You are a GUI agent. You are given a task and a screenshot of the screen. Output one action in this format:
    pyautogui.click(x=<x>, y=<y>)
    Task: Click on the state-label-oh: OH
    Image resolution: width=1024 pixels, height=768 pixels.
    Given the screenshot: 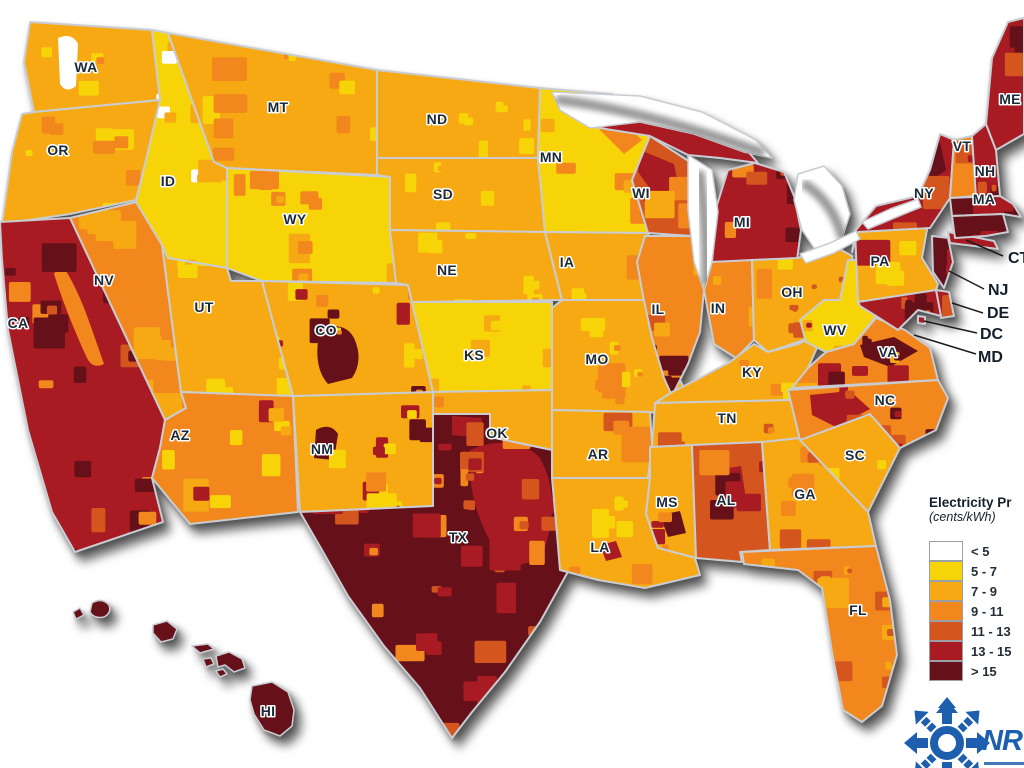 What is the action you would take?
    pyautogui.click(x=792, y=292)
    